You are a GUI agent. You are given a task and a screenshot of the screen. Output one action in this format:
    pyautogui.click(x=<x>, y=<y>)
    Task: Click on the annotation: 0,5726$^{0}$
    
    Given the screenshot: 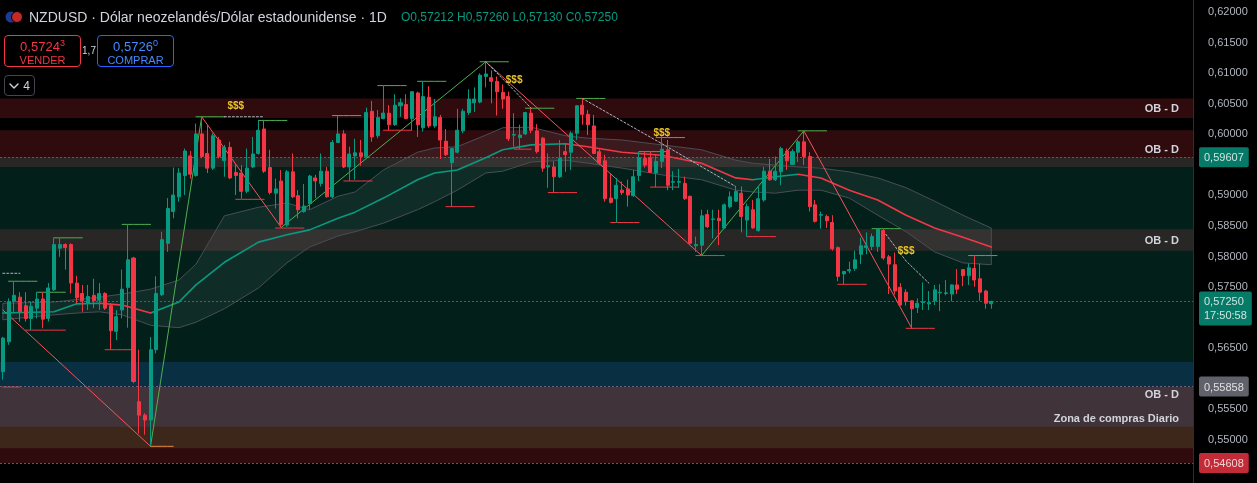 What is the action you would take?
    pyautogui.click(x=135, y=46)
    